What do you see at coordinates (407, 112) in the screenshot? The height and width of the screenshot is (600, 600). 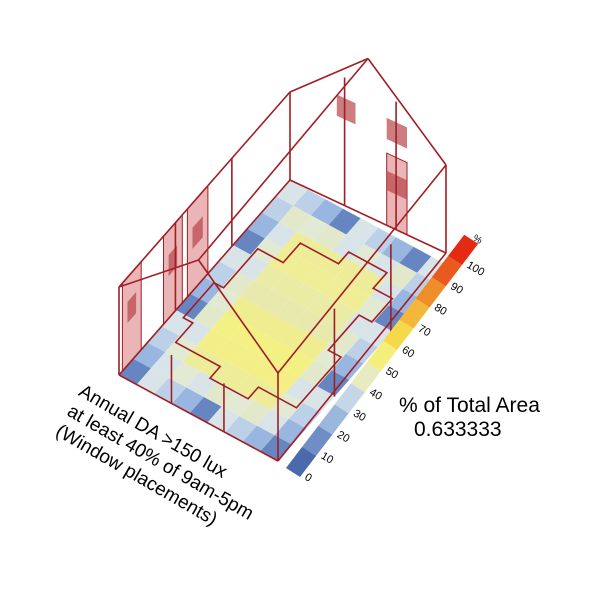 I see `rafter` at bounding box center [407, 112].